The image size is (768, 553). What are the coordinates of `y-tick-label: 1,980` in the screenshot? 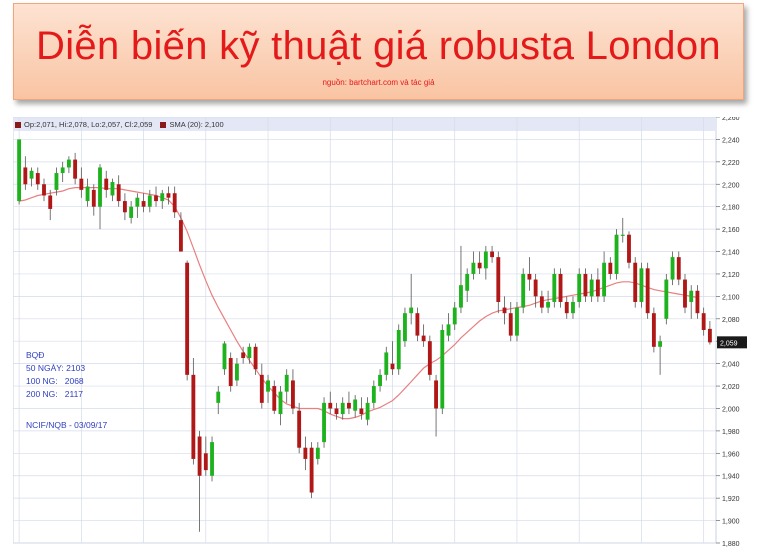 It's located at (731, 432).